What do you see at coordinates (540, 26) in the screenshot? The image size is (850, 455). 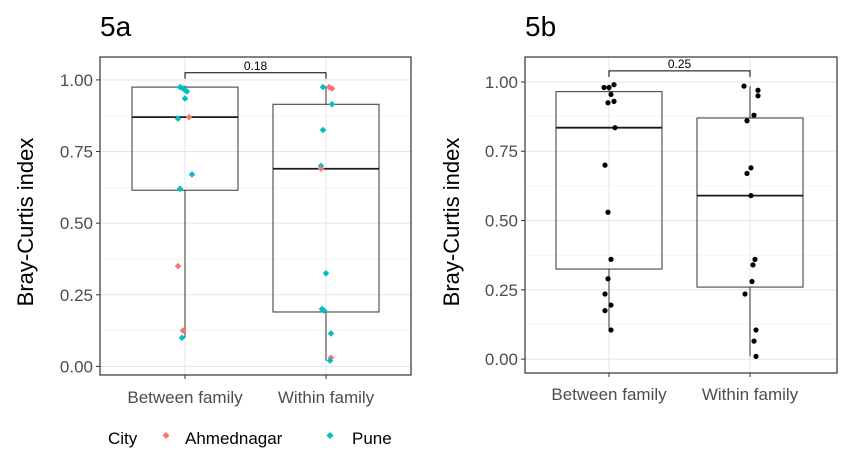 I see `panel-title: 5b` at bounding box center [540, 26].